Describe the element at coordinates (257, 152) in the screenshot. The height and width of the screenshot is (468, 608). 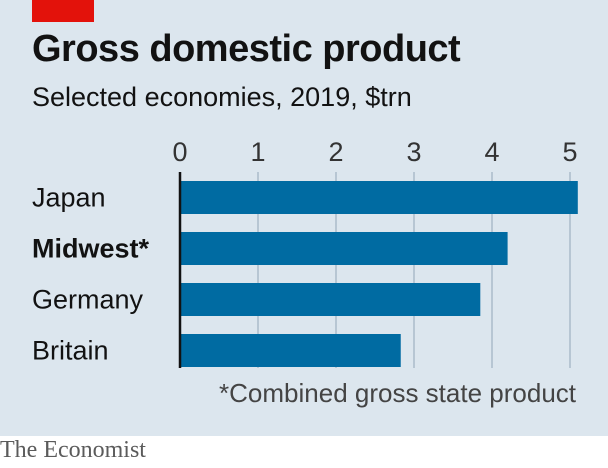
I see `x-tick-label: 1` at that location.